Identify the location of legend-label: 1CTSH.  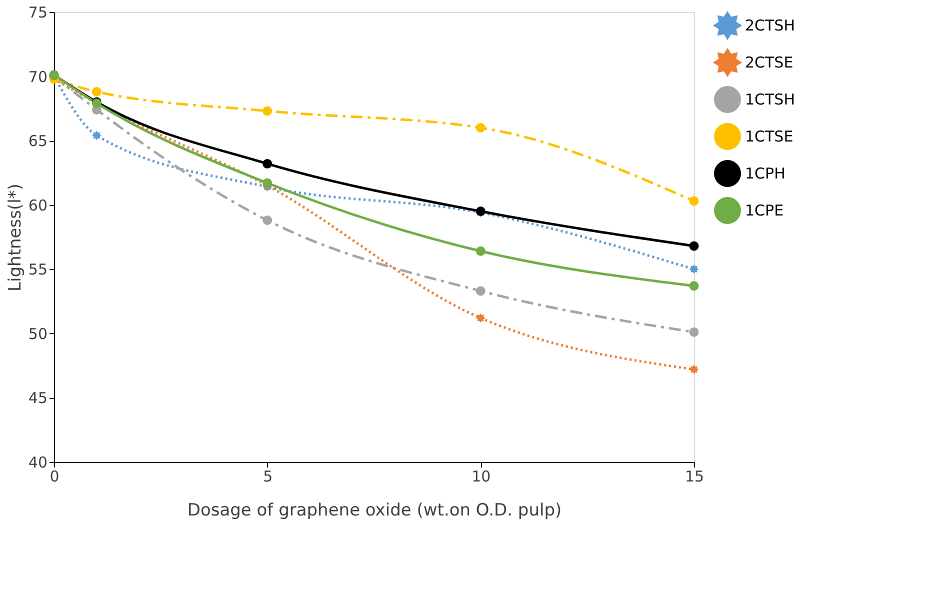
(770, 99).